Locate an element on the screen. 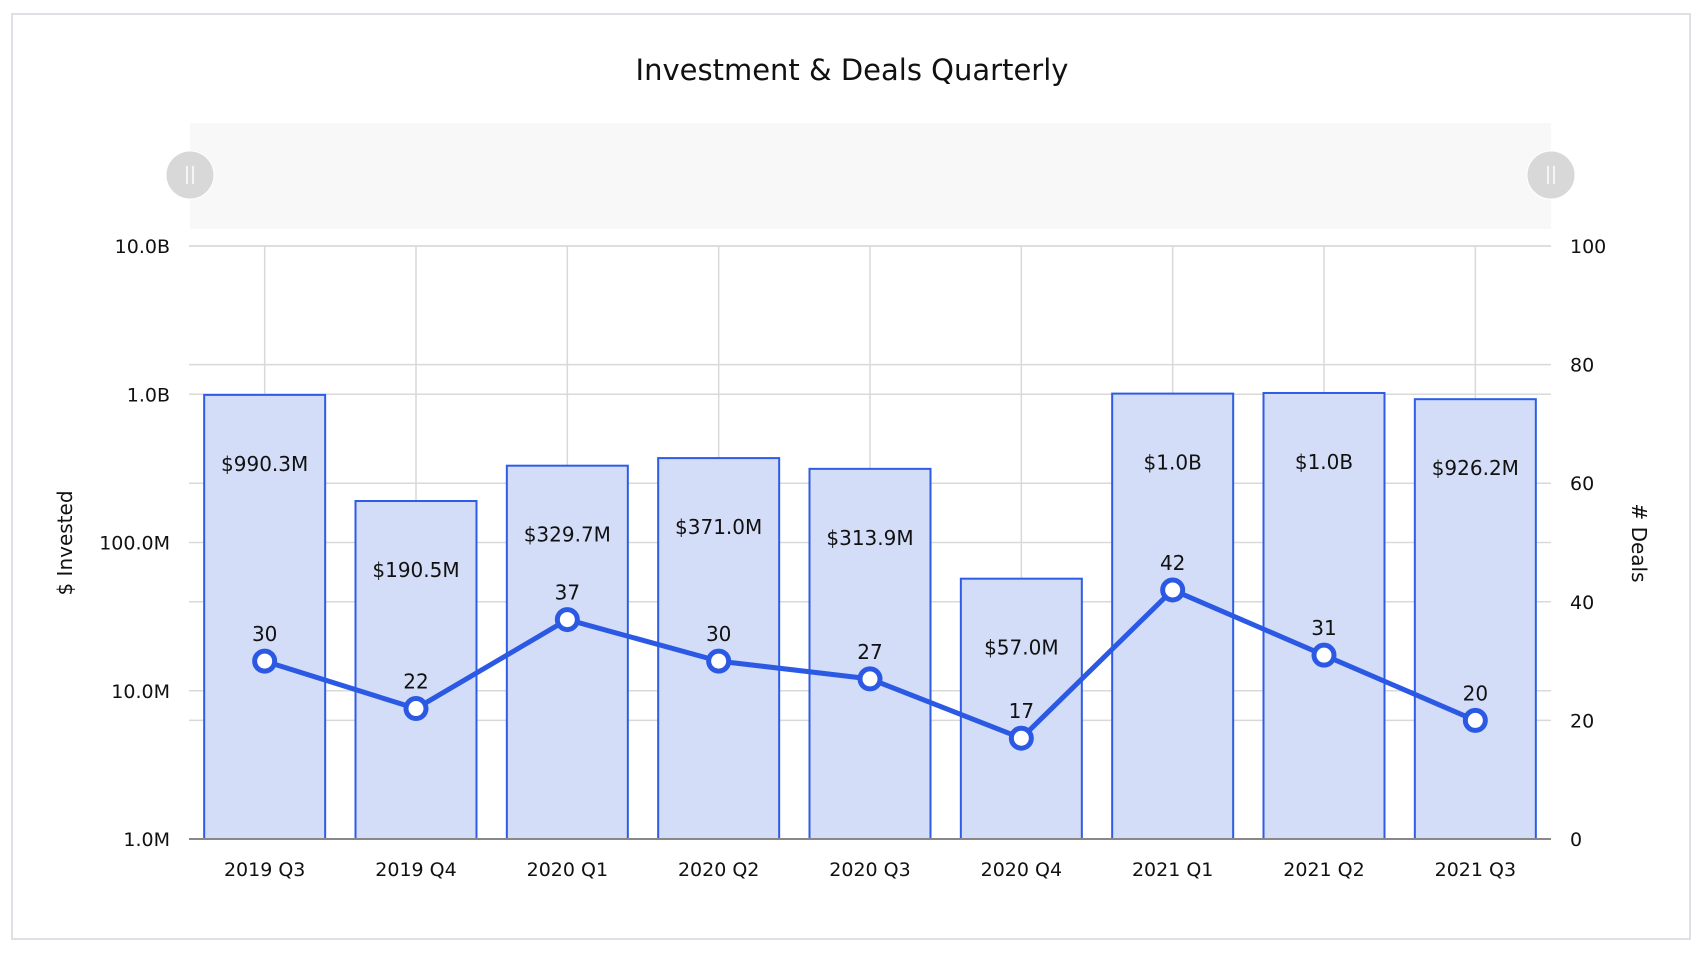  left-tick-label: 1.0M is located at coordinates (146, 840).